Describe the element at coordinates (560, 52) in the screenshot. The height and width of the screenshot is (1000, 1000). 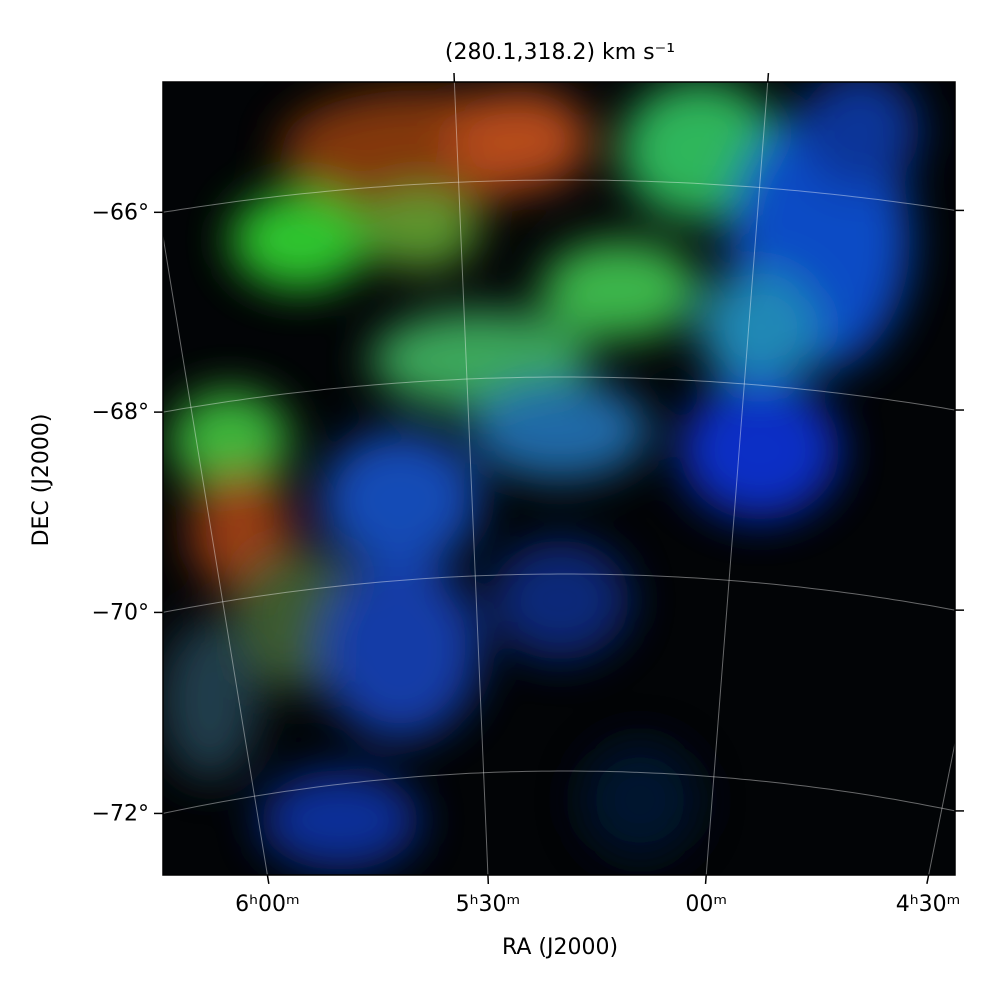
I see `chart-title: (280.1,318.2) km s⁻¹` at that location.